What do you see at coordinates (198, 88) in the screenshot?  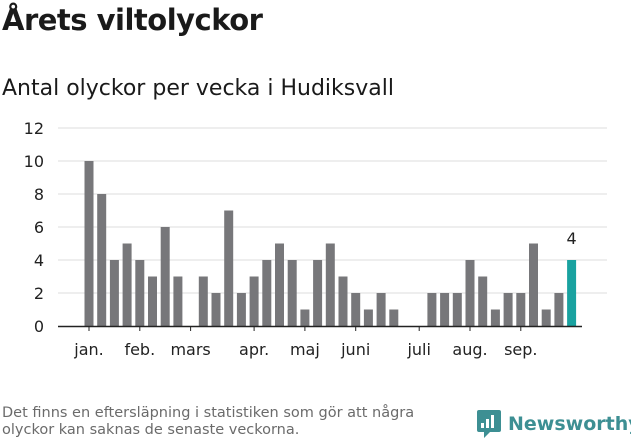 I see `chart-subtitle: Antal olyckor per vecka i Hudiksvall` at bounding box center [198, 88].